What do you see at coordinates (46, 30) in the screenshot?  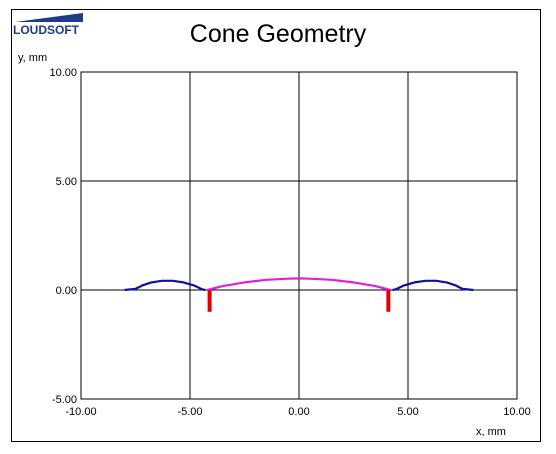 I see `logo-text: LOUDSOFT` at bounding box center [46, 30].